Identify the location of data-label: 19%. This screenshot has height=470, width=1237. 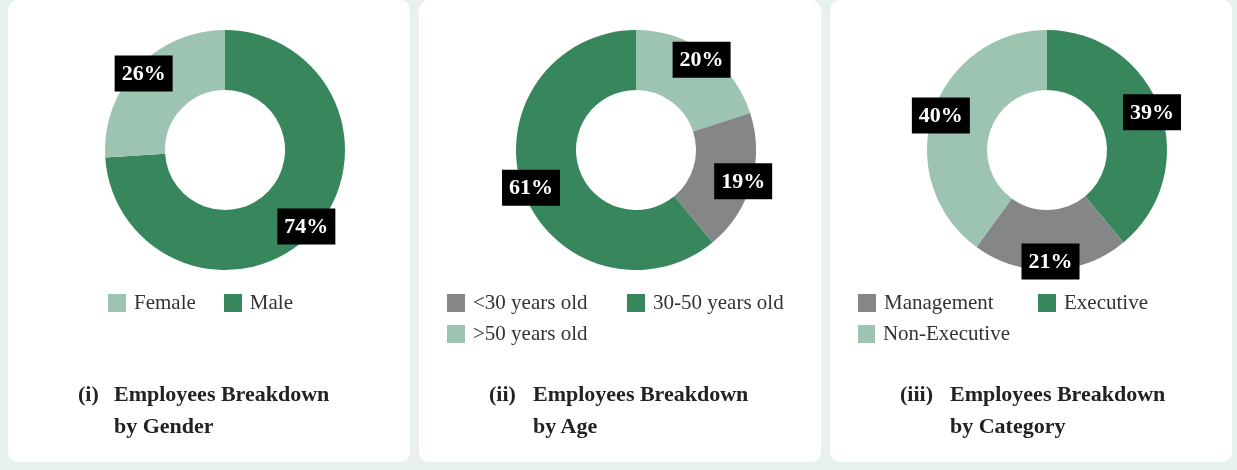
(743, 180).